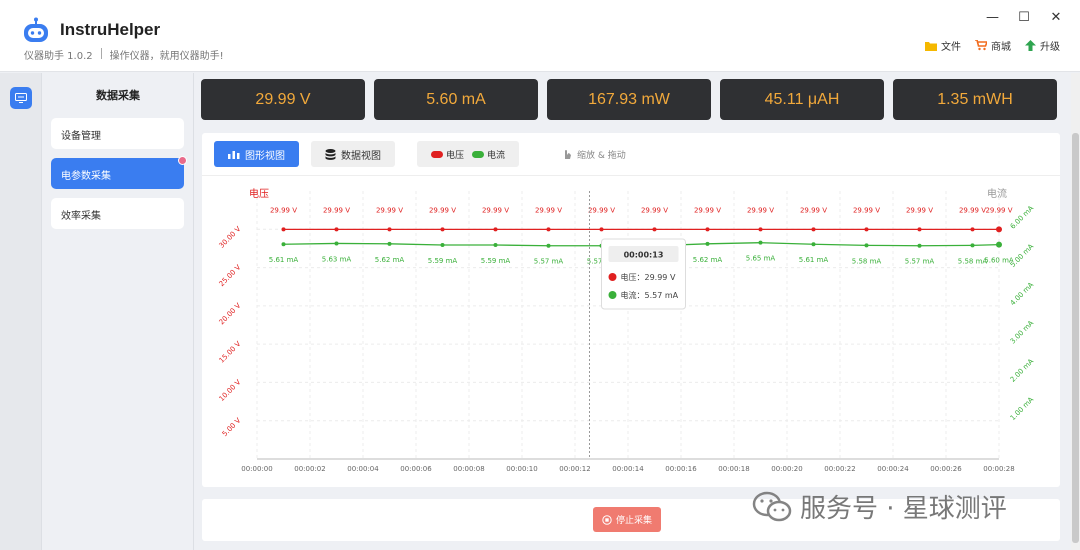  Describe the element at coordinates (943, 45) in the screenshot. I see `menu-file: 文件` at that location.